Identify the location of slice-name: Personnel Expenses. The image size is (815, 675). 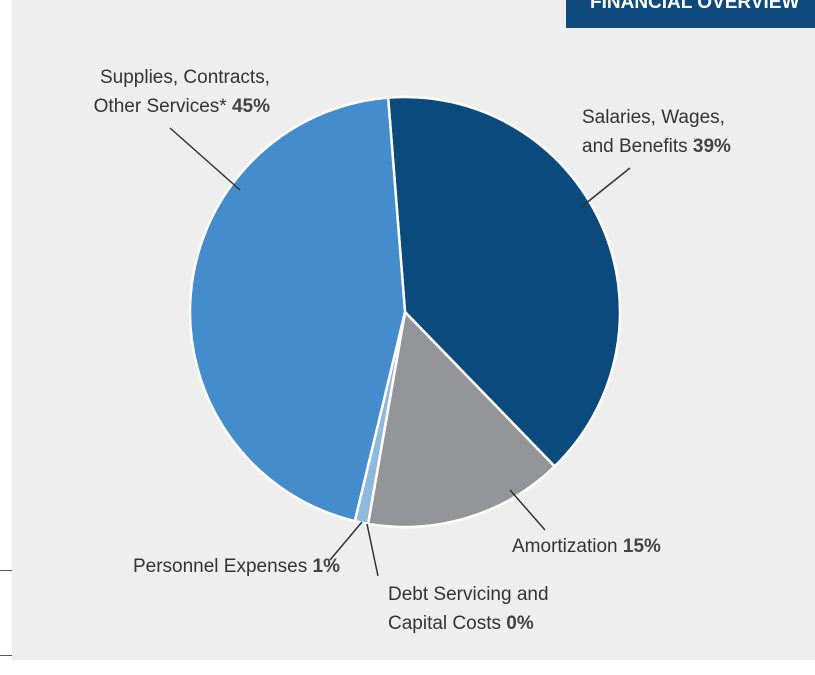
(220, 566).